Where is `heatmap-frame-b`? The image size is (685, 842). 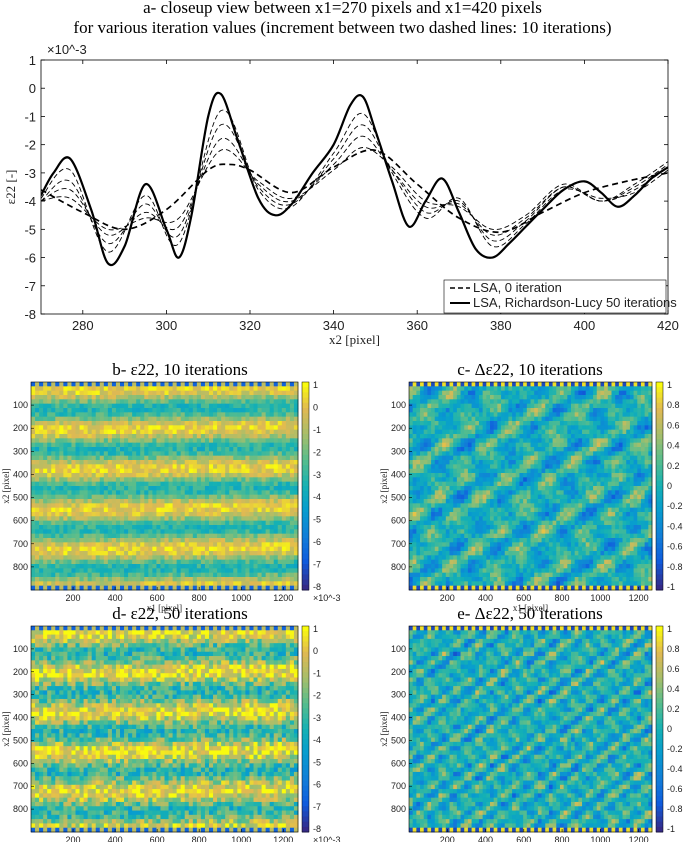
heatmap-frame-b is located at coordinates (164, 486).